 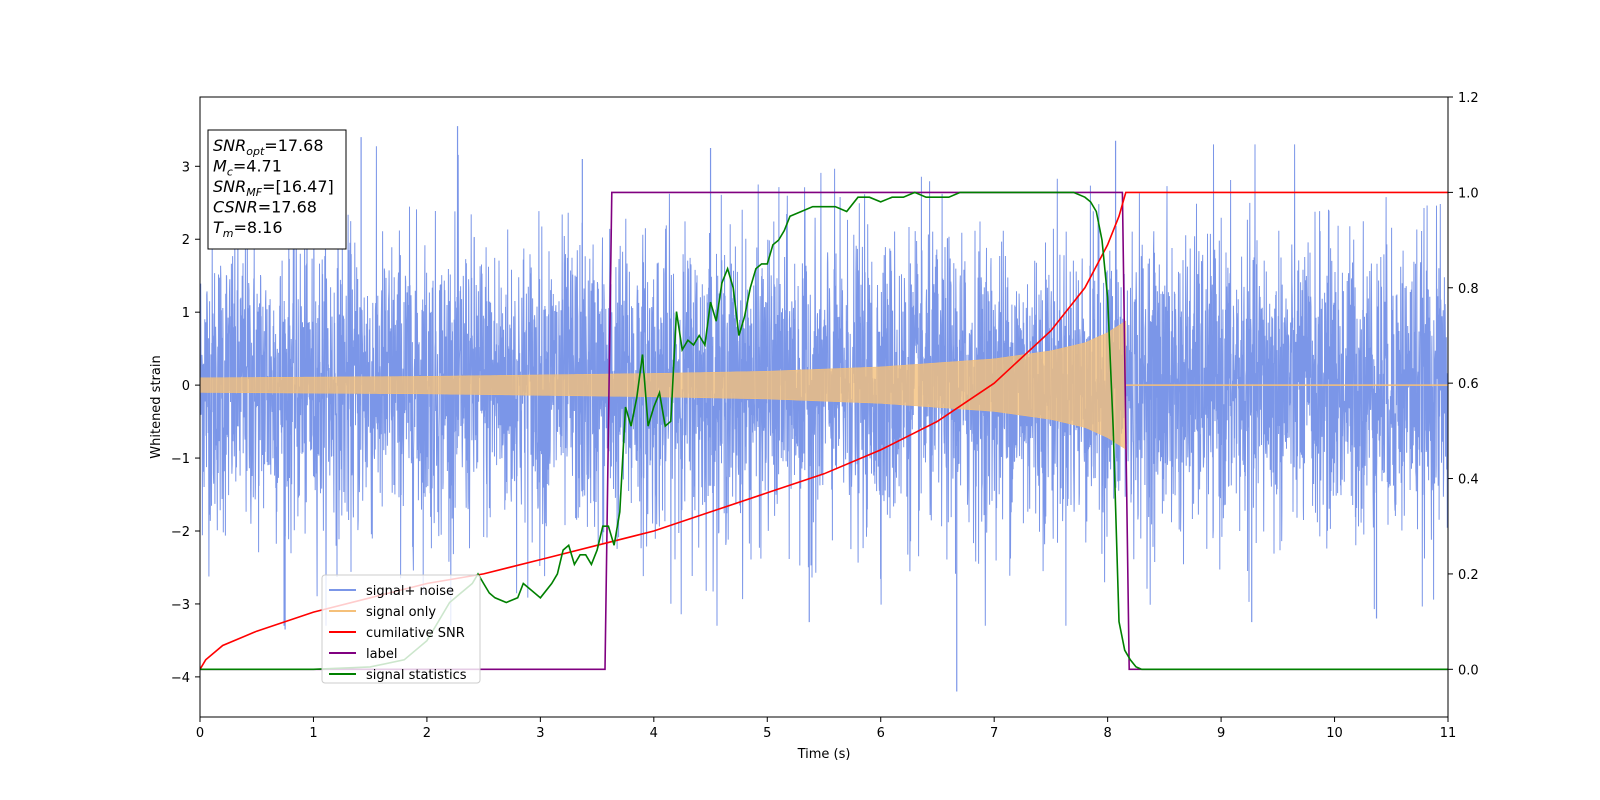 What do you see at coordinates (410, 591) in the screenshot?
I see `legend-label: signal+ noise` at bounding box center [410, 591].